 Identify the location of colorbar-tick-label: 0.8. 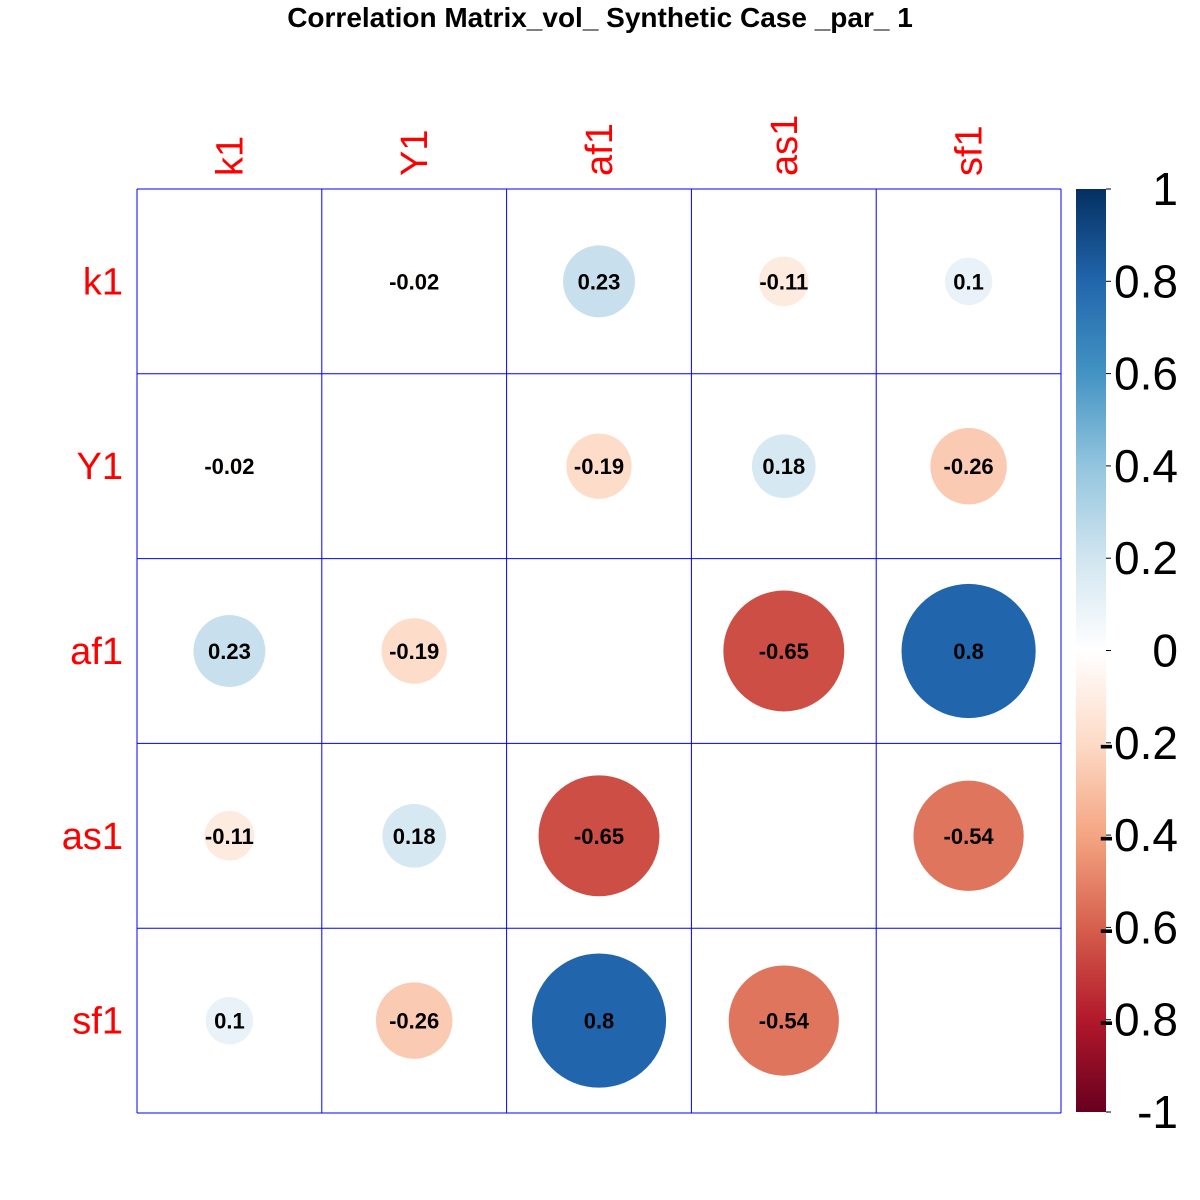
(1146, 281).